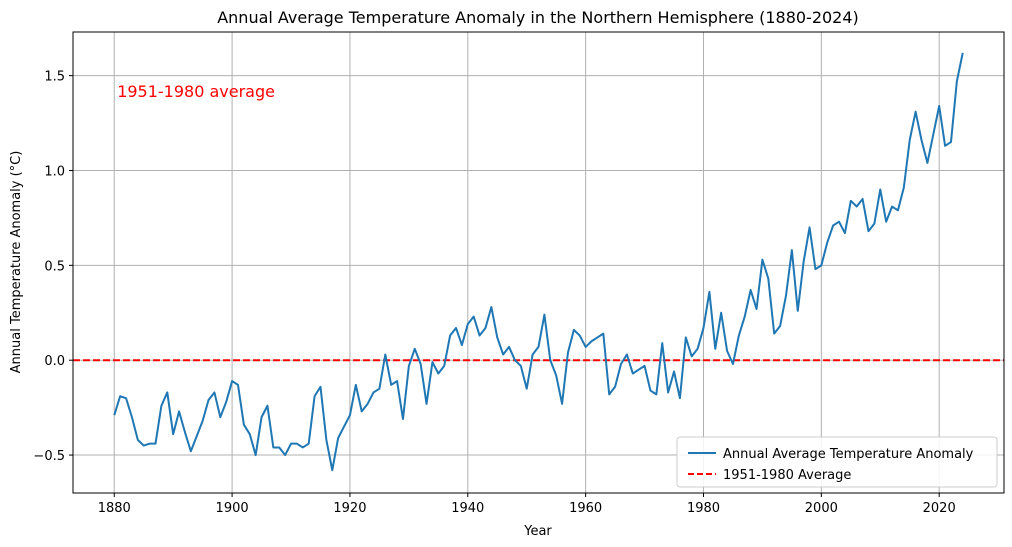  Describe the element at coordinates (585, 508) in the screenshot. I see `x-tick-label: 1960` at that location.